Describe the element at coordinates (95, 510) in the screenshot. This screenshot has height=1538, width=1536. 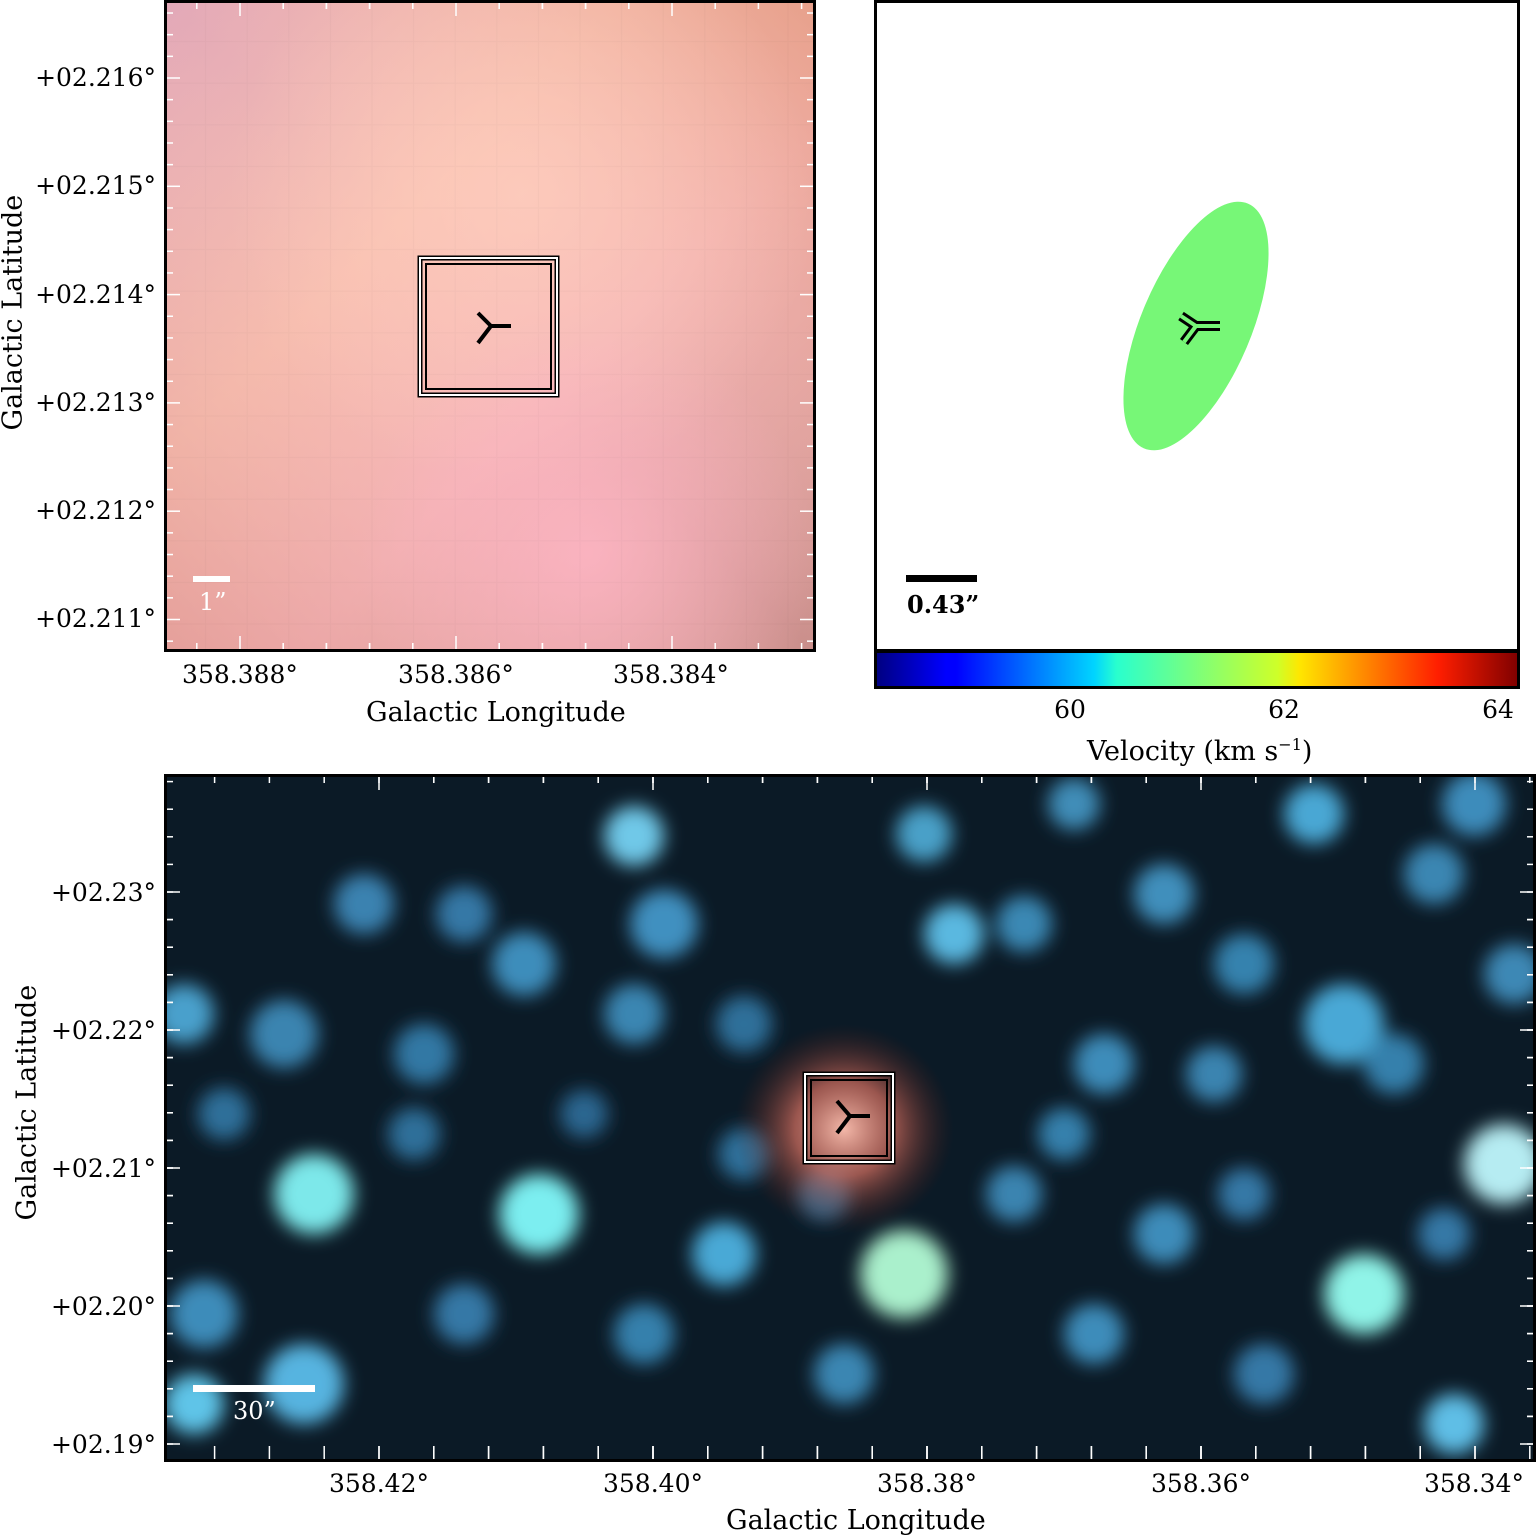
I see `y-tick-label: +02.212°` at that location.